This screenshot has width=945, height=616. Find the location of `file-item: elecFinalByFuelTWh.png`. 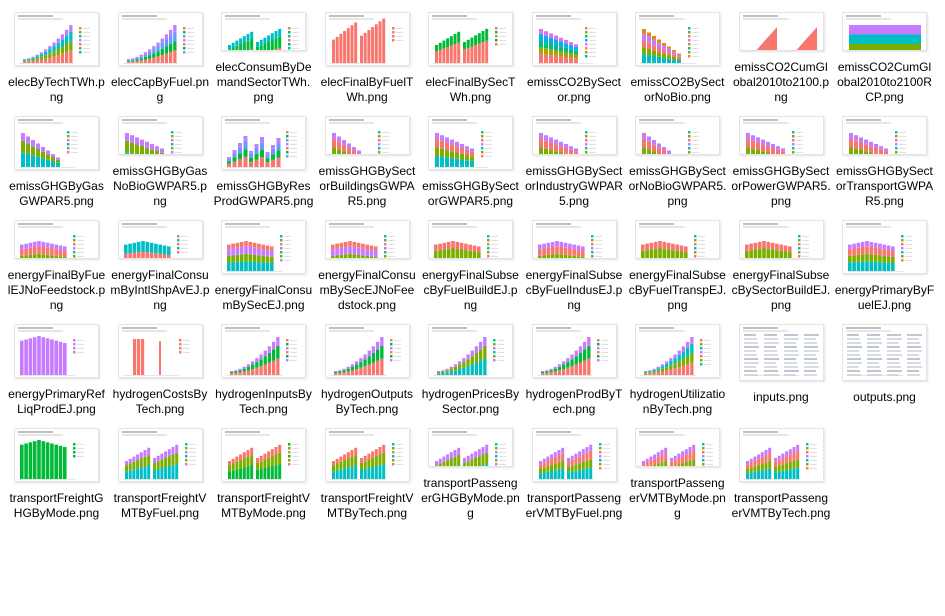

file-item: elecFinalByFuelTWh.png is located at coordinates (367, 52).